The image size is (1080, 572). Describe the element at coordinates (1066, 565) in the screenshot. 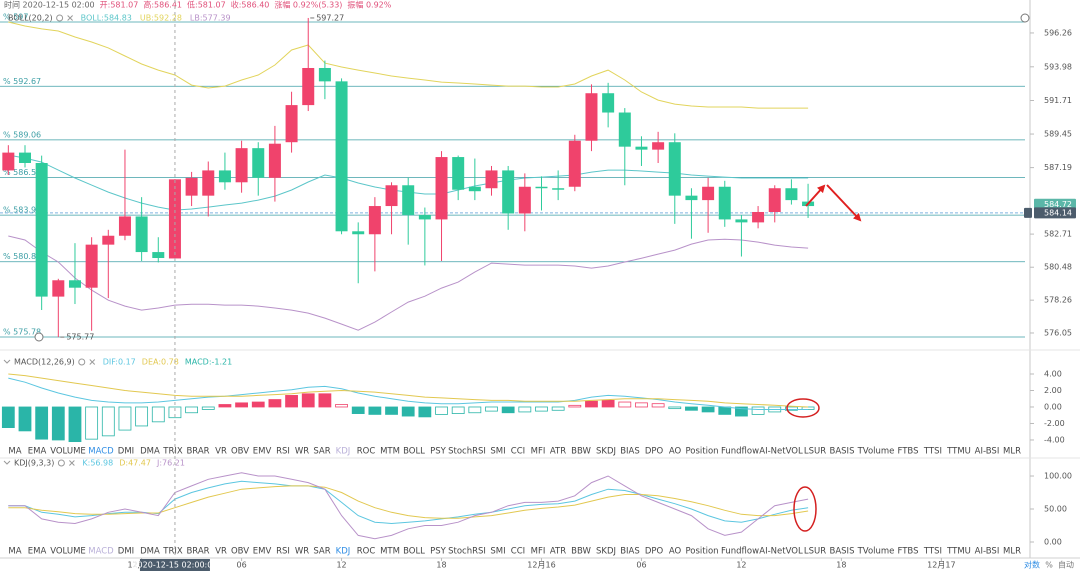

I see `axis-control: 自动` at that location.